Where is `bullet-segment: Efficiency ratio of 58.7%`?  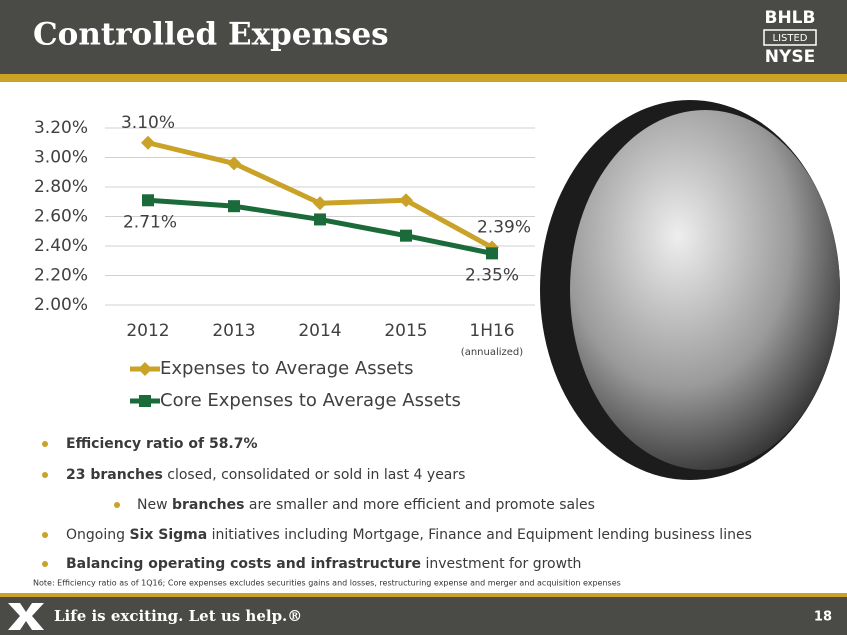 bullet-segment: Efficiency ratio of 58.7% is located at coordinates (162, 444).